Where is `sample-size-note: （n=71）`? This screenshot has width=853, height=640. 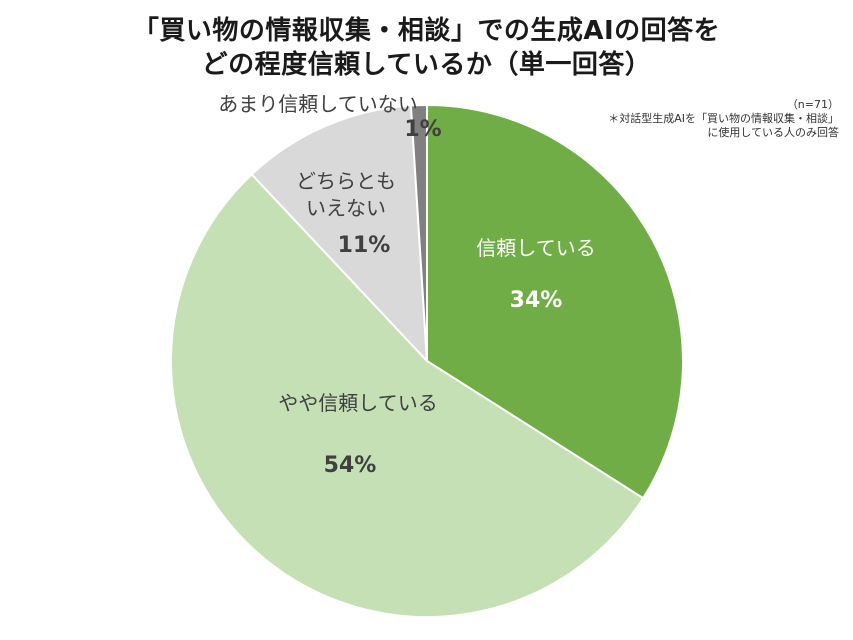 sample-size-note: （n=71） is located at coordinates (812, 104).